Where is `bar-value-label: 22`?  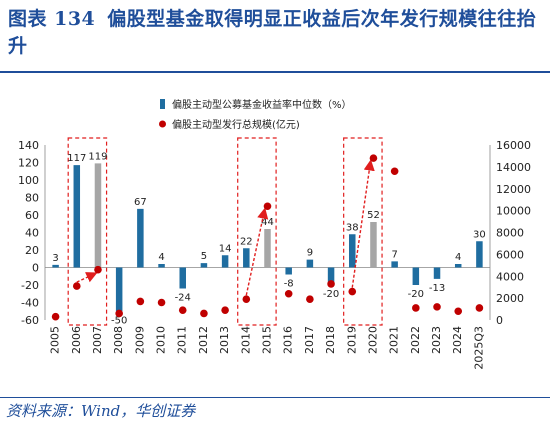 bar-value-label: 22 is located at coordinates (246, 241).